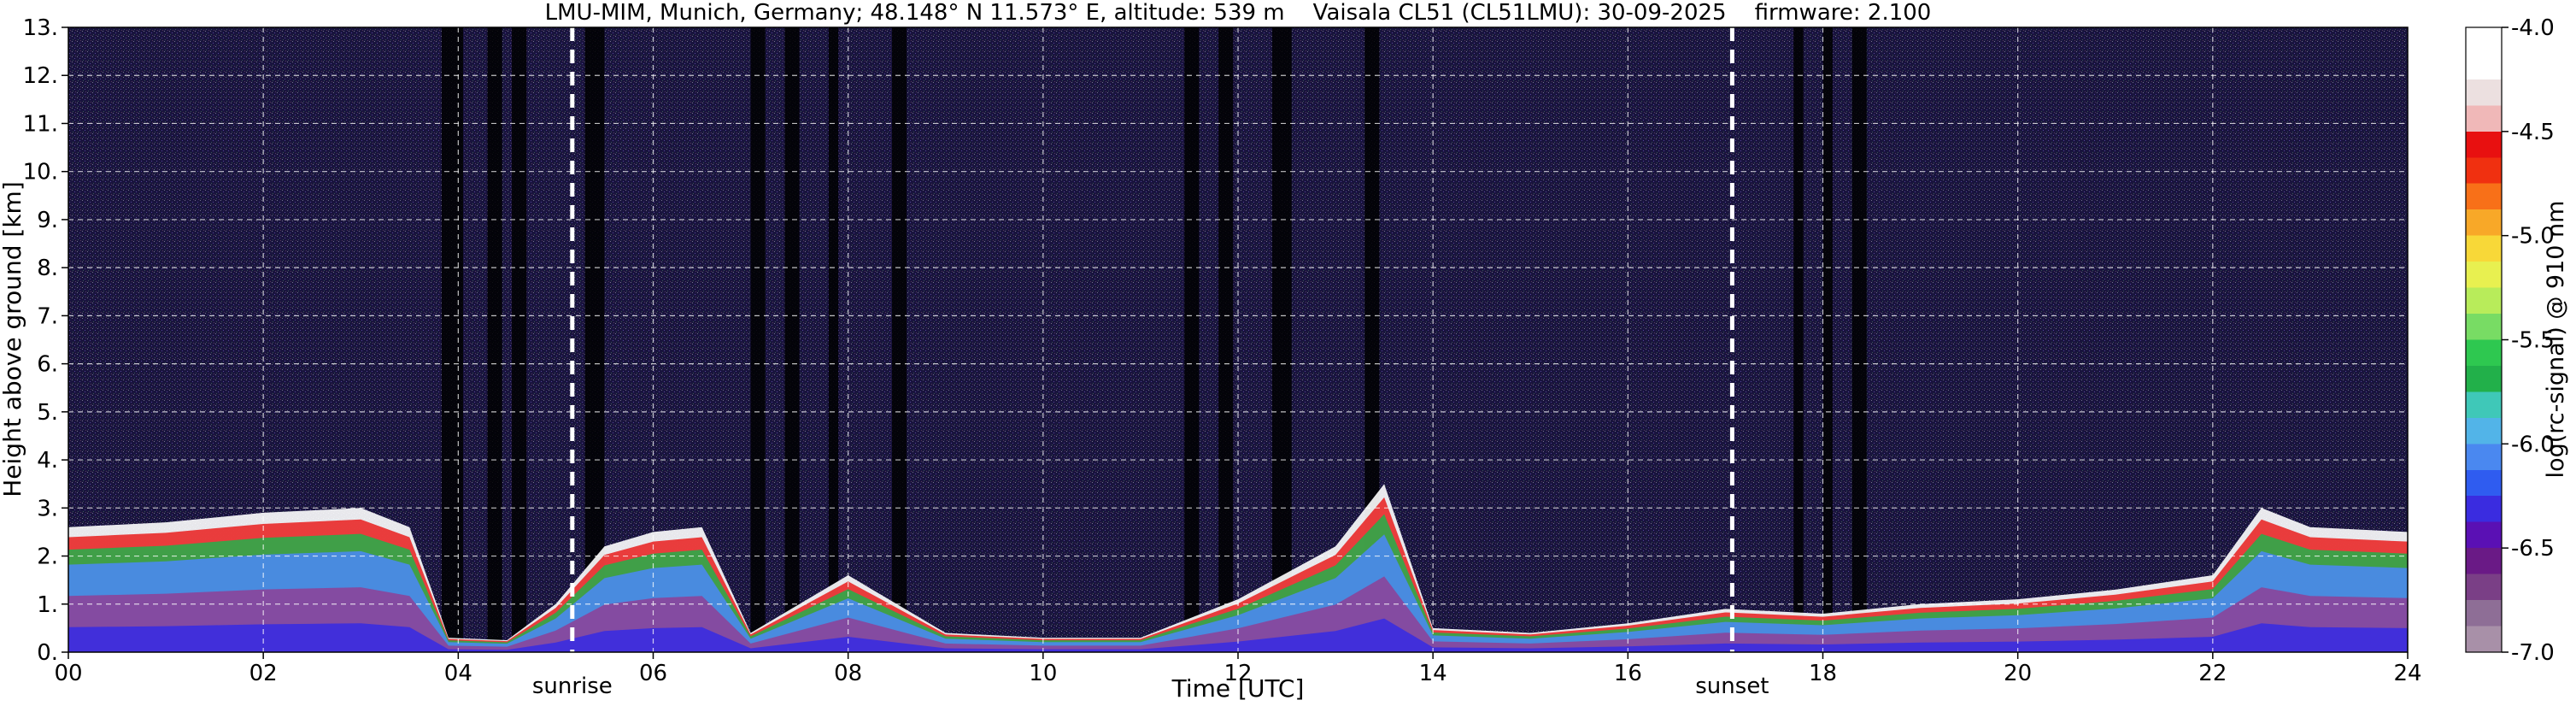  Describe the element at coordinates (40, 124) in the screenshot. I see `y-tick-label: 11.` at that location.